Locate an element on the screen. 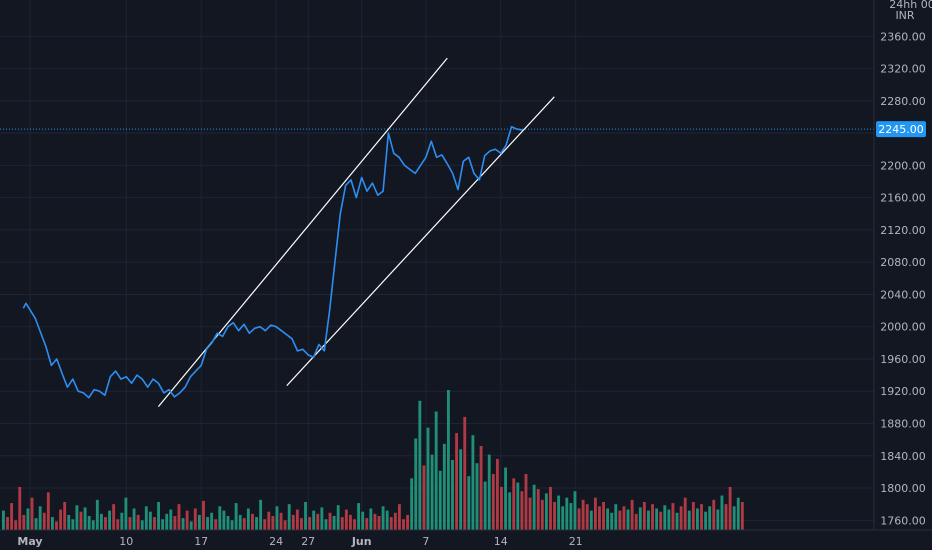 The image size is (932, 550). y-tick-label: 2000.00 is located at coordinates (903, 327).